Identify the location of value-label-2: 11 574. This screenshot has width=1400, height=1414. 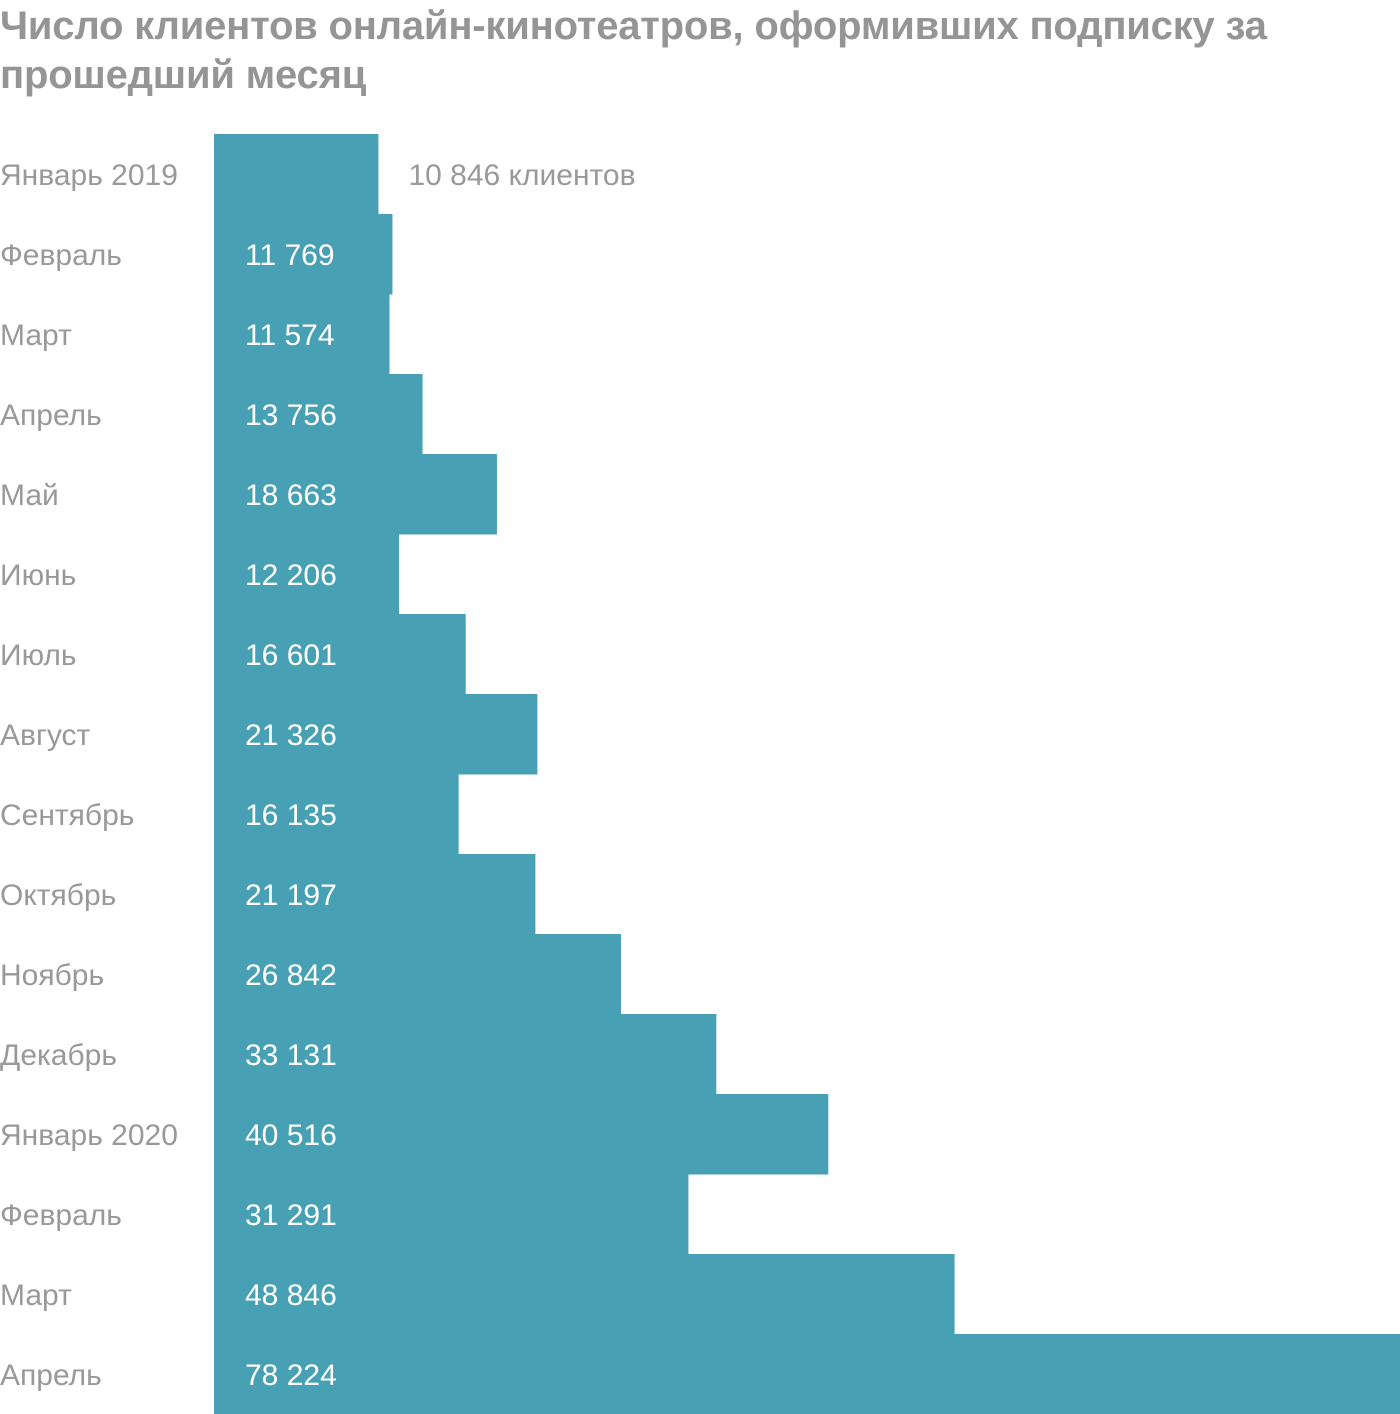
(290, 335).